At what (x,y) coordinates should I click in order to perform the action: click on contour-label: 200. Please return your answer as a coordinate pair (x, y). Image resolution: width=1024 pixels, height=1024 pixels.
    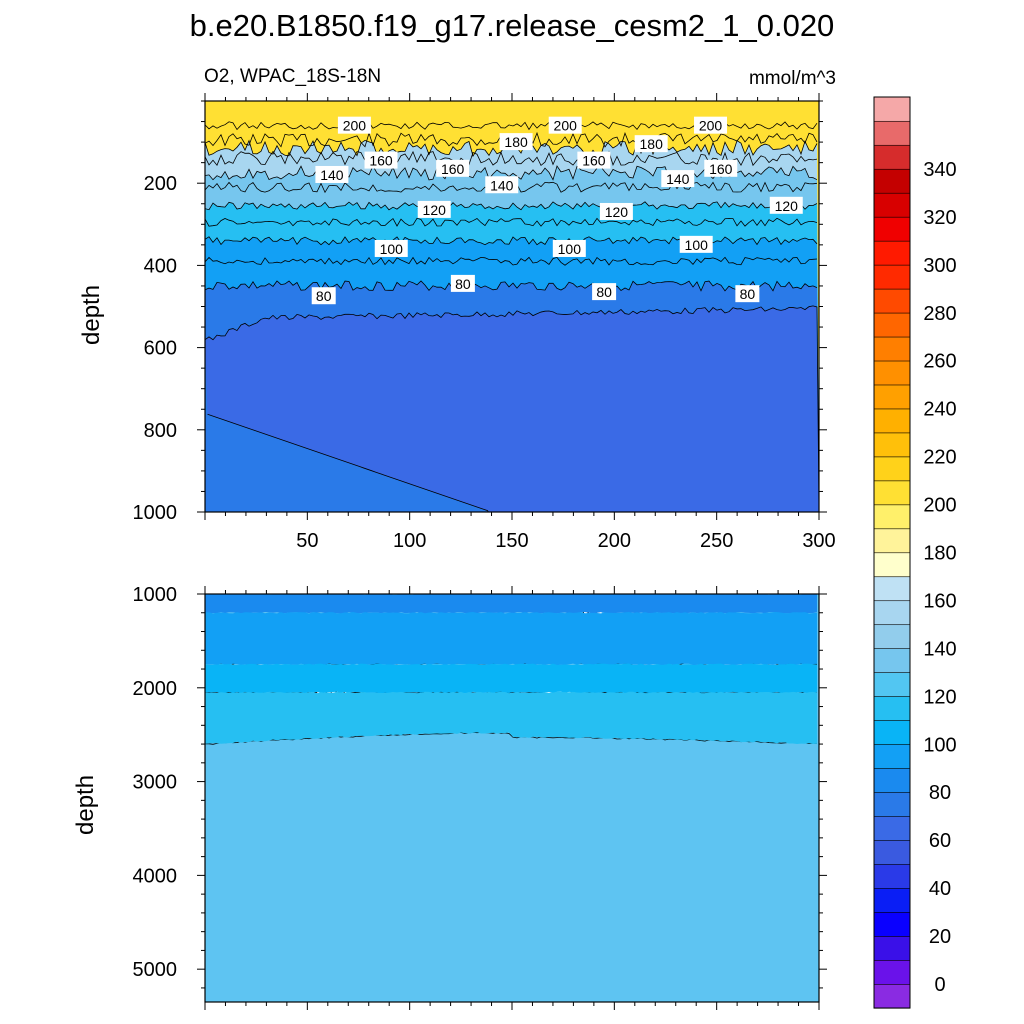
    Looking at the image, I should click on (711, 125).